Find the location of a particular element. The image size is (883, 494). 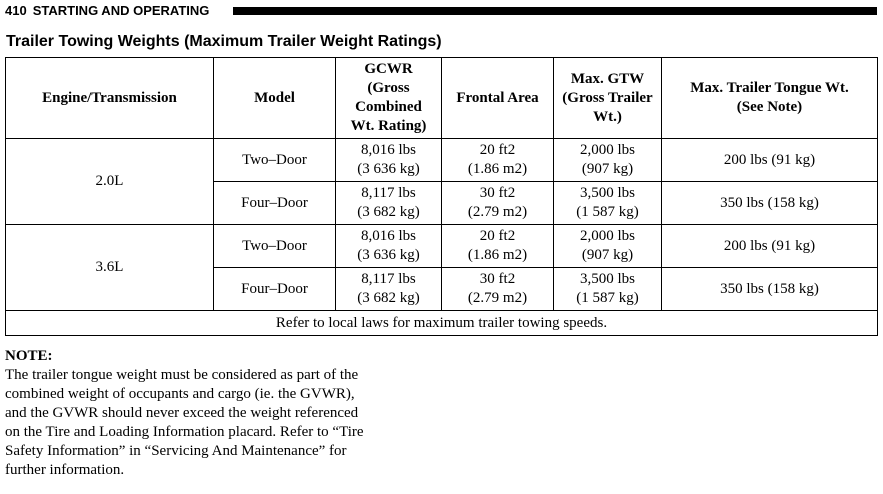

cell-line: (See Note) is located at coordinates (769, 107).